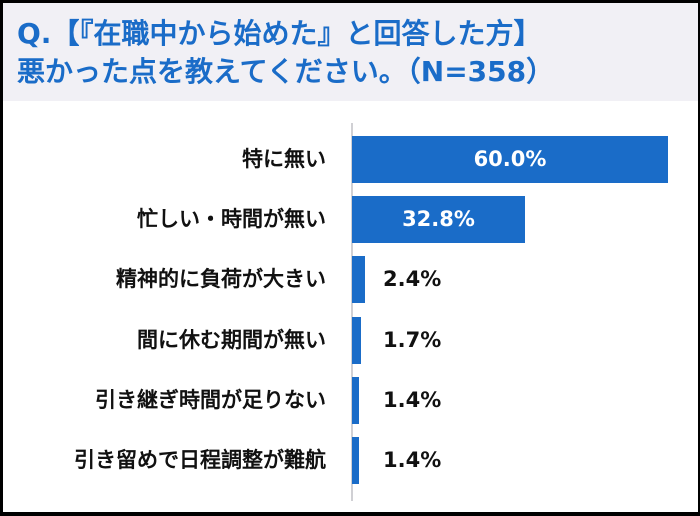 This screenshot has height=516, width=700. Describe the element at coordinates (231, 219) in the screenshot. I see `category-label: 忙しい・時間が無い` at that location.